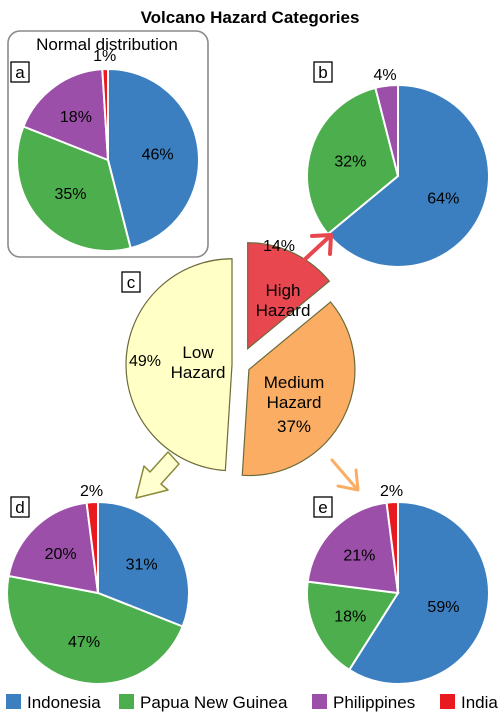 The width and height of the screenshot is (500, 725). I want to click on slice-c-medium-hazard, so click(298, 389).